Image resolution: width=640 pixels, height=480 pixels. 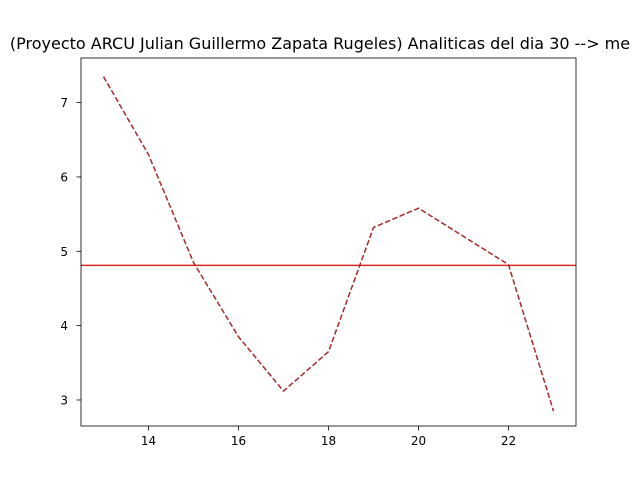 I want to click on y-tick-label: 4, so click(x=64, y=326).